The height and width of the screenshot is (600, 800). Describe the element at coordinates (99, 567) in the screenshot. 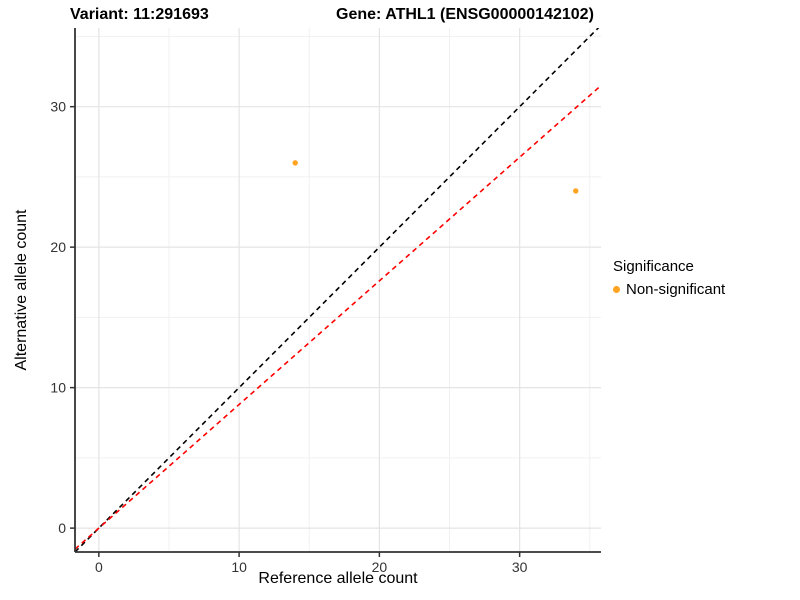

I see `x-tick-label: 0` at that location.